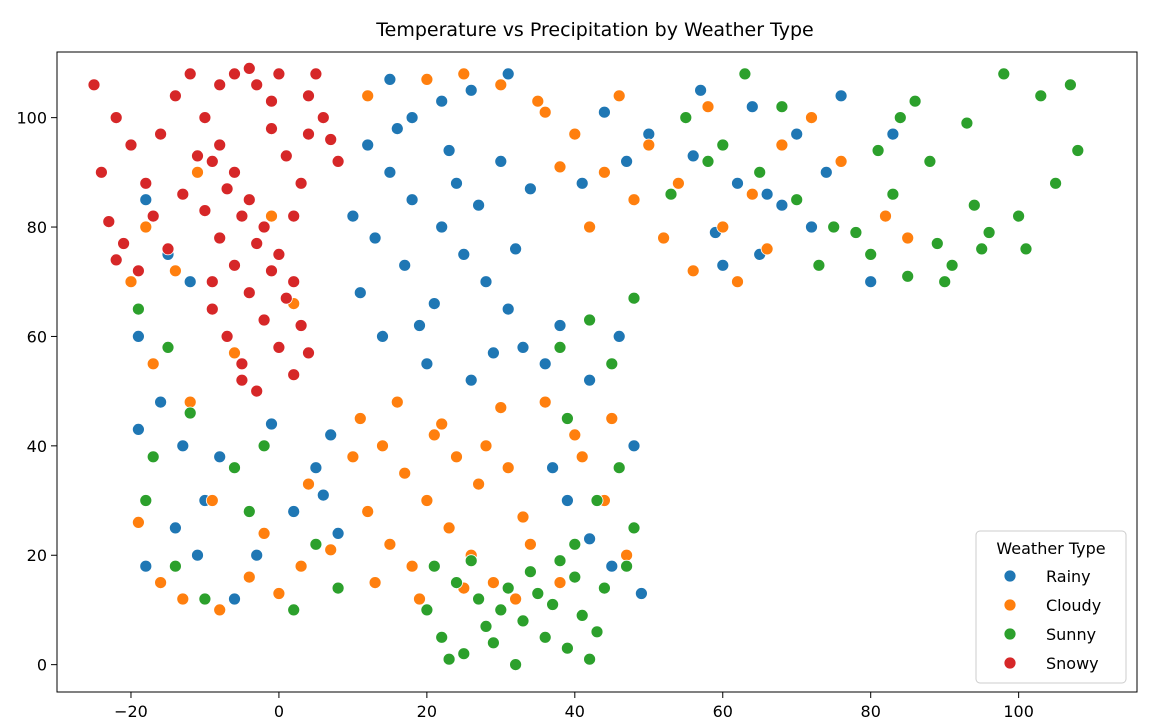 The width and height of the screenshot is (1161, 724). Describe the element at coordinates (871, 711) in the screenshot. I see `x-tick-label: 80` at that location.